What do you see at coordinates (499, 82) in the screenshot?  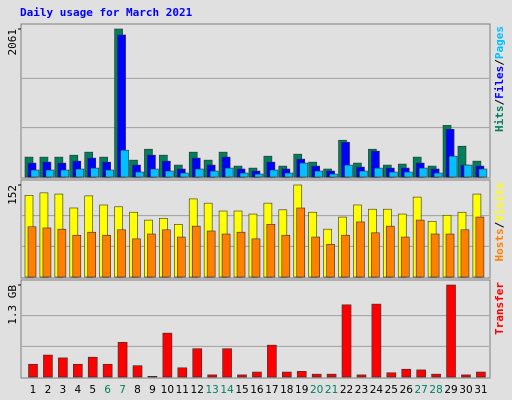 I see `legend-entry: Files` at bounding box center [499, 82].